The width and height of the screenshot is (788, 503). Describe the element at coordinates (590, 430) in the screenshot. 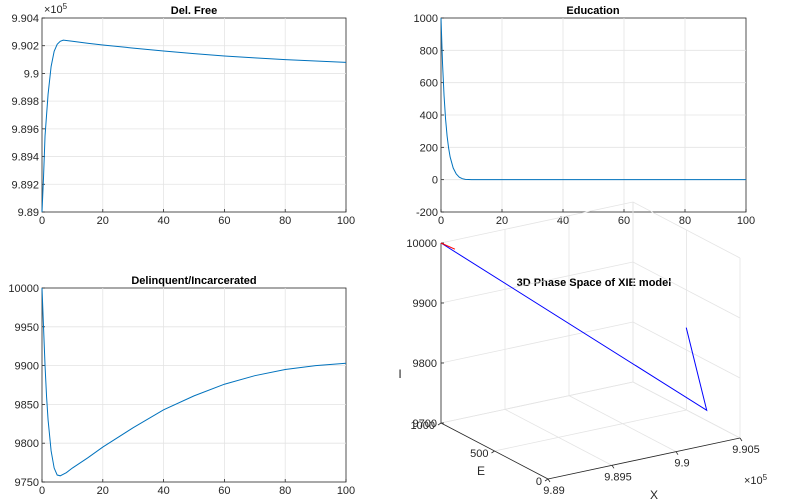

I see `phase-space-floor-gridline` at that location.